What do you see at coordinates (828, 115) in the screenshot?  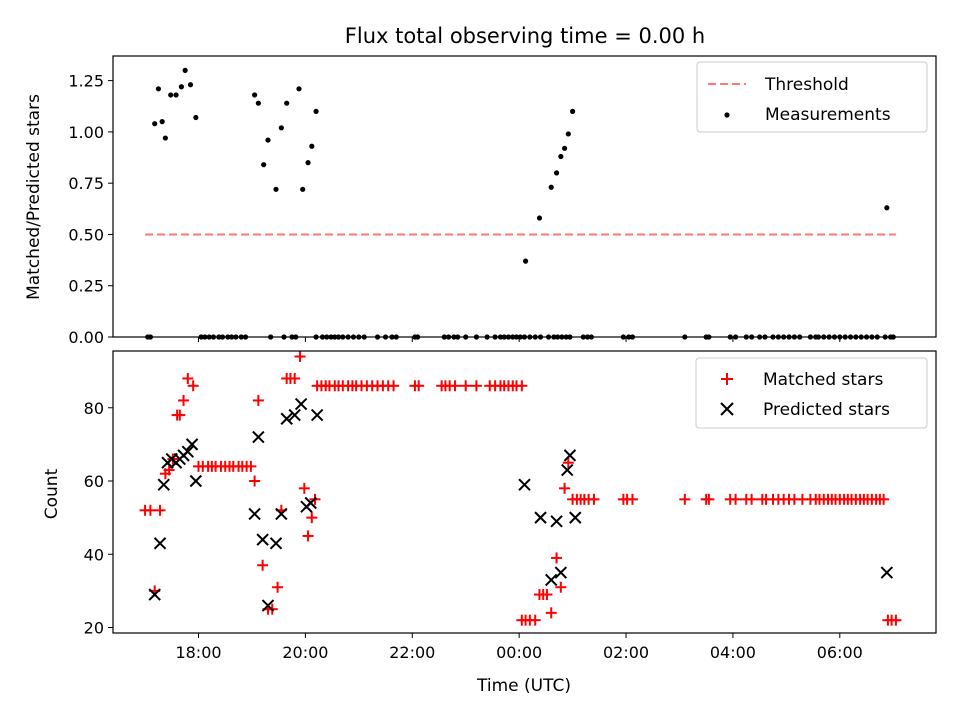 I see `measurements-legend-label: Measurements` at bounding box center [828, 115].